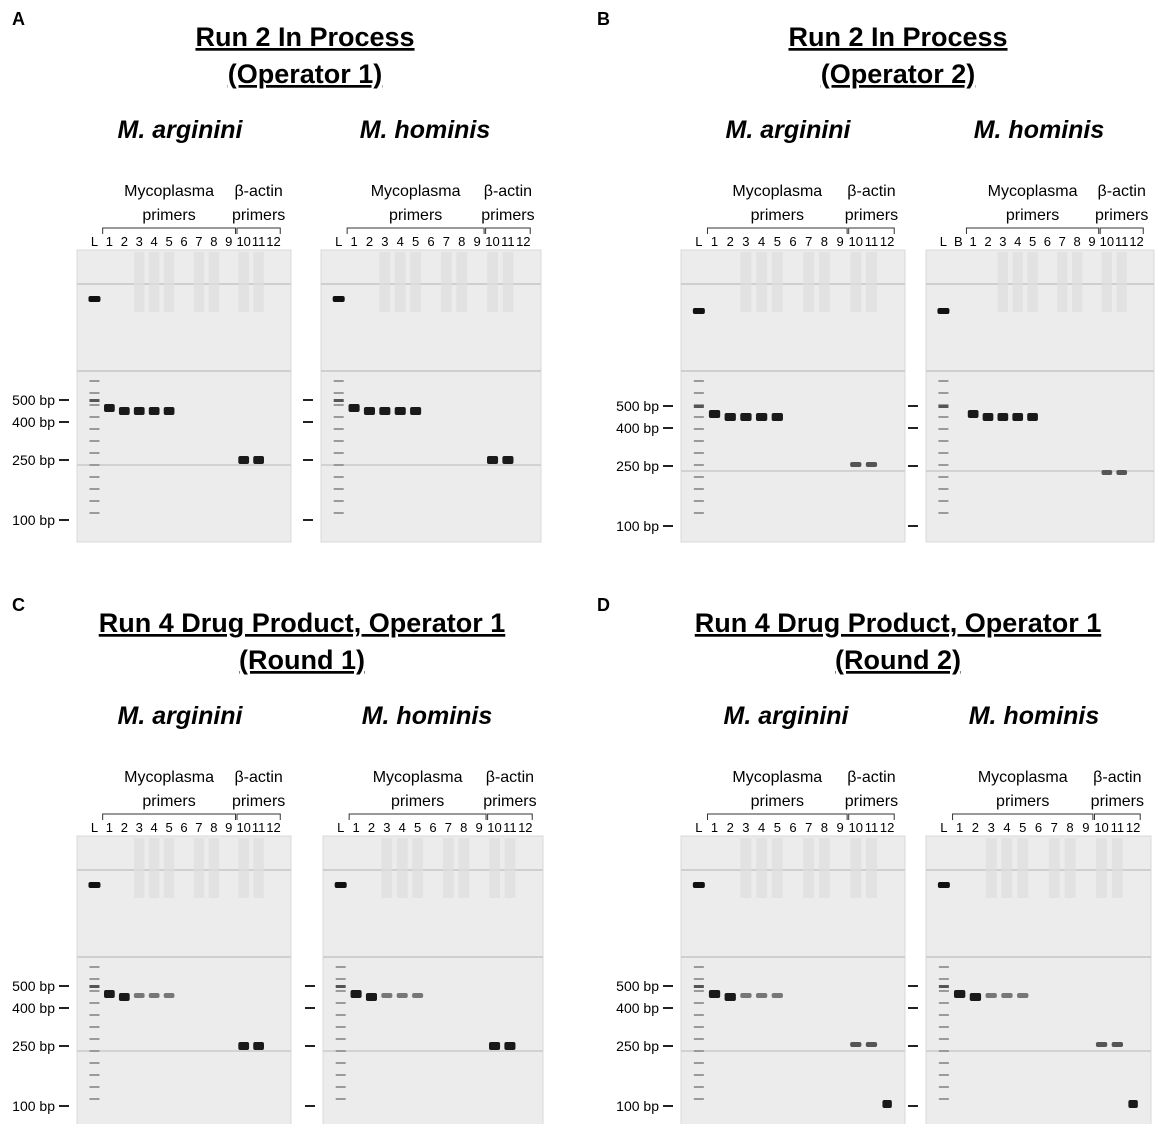  I want to click on lane-label: 12, so click(1136, 241).